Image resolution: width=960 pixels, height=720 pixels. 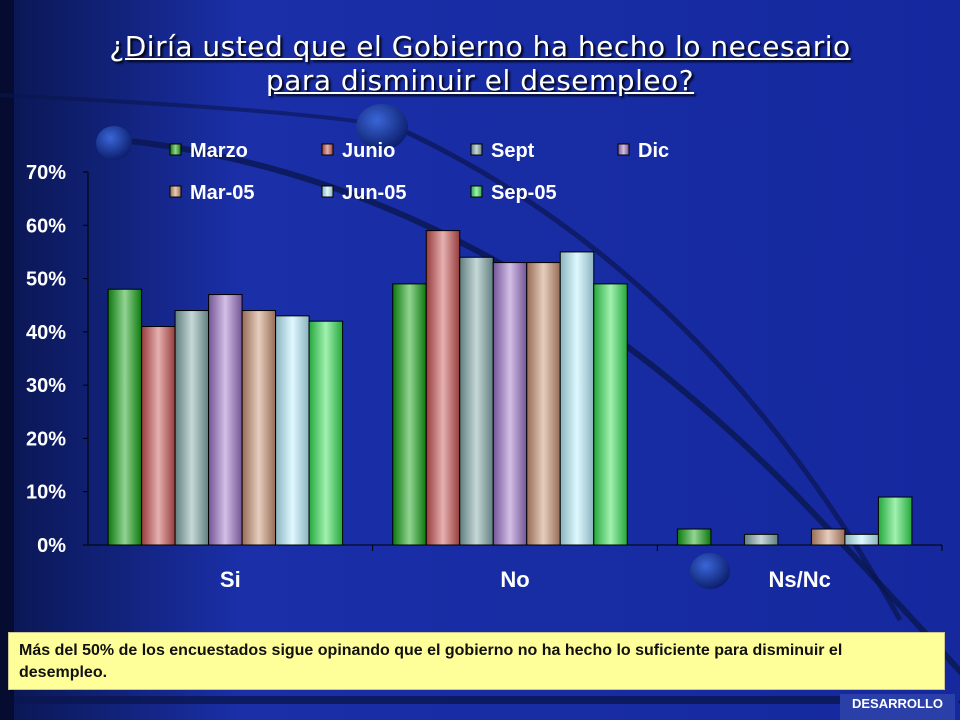 What do you see at coordinates (192, 428) in the screenshot?
I see `bar-sept-si` at bounding box center [192, 428].